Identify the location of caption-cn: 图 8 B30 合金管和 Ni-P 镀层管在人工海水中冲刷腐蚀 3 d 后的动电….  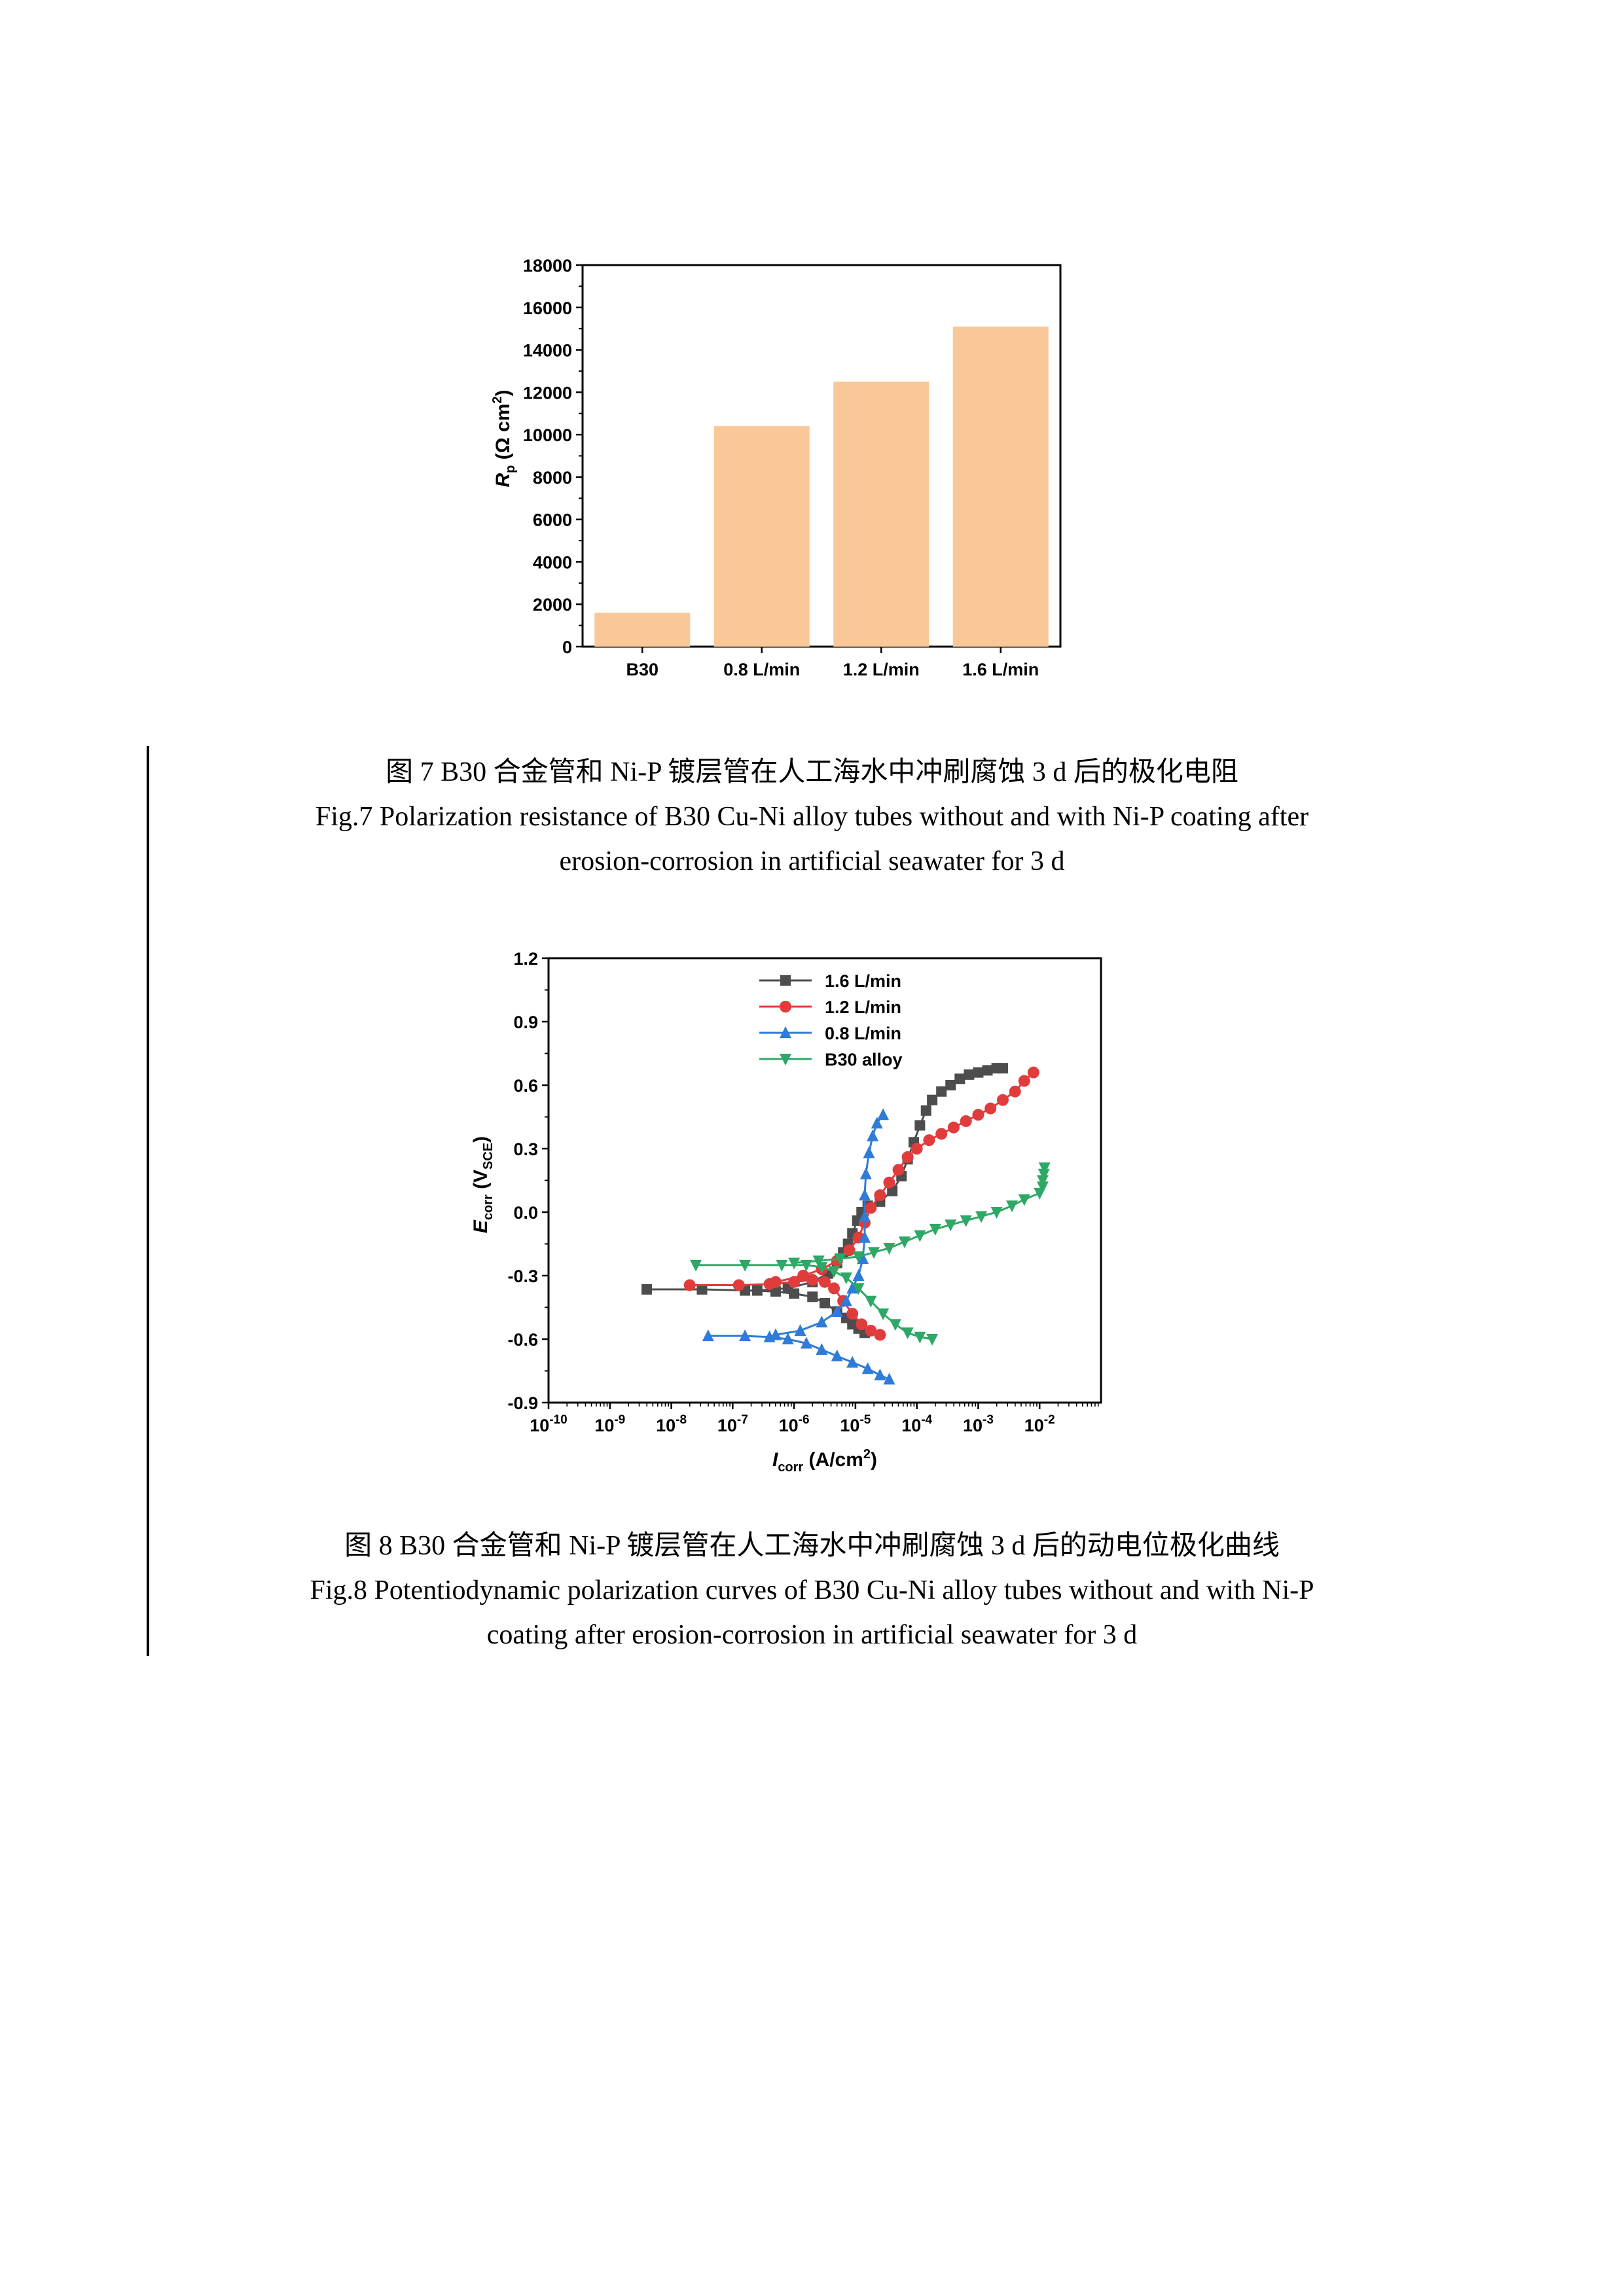
(812, 1546).